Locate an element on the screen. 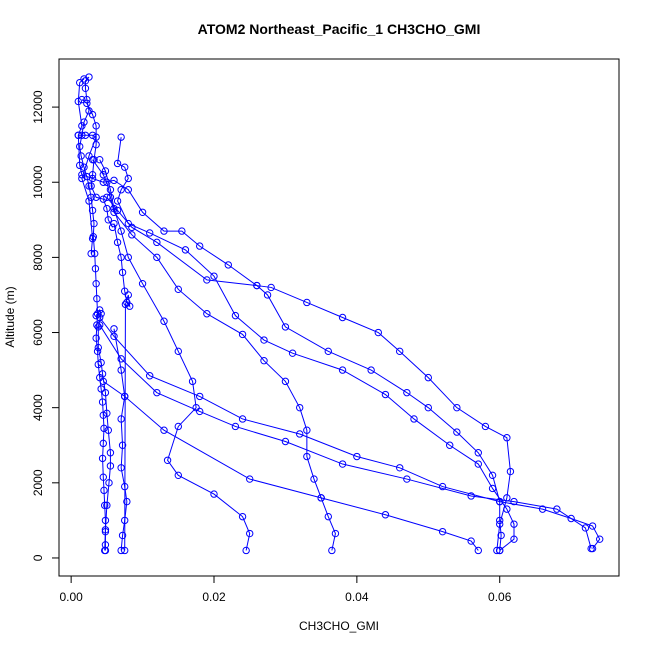 The image size is (650, 650). x-axis: 0.00 0.02 0.04 0.06 is located at coordinates (285, 589).